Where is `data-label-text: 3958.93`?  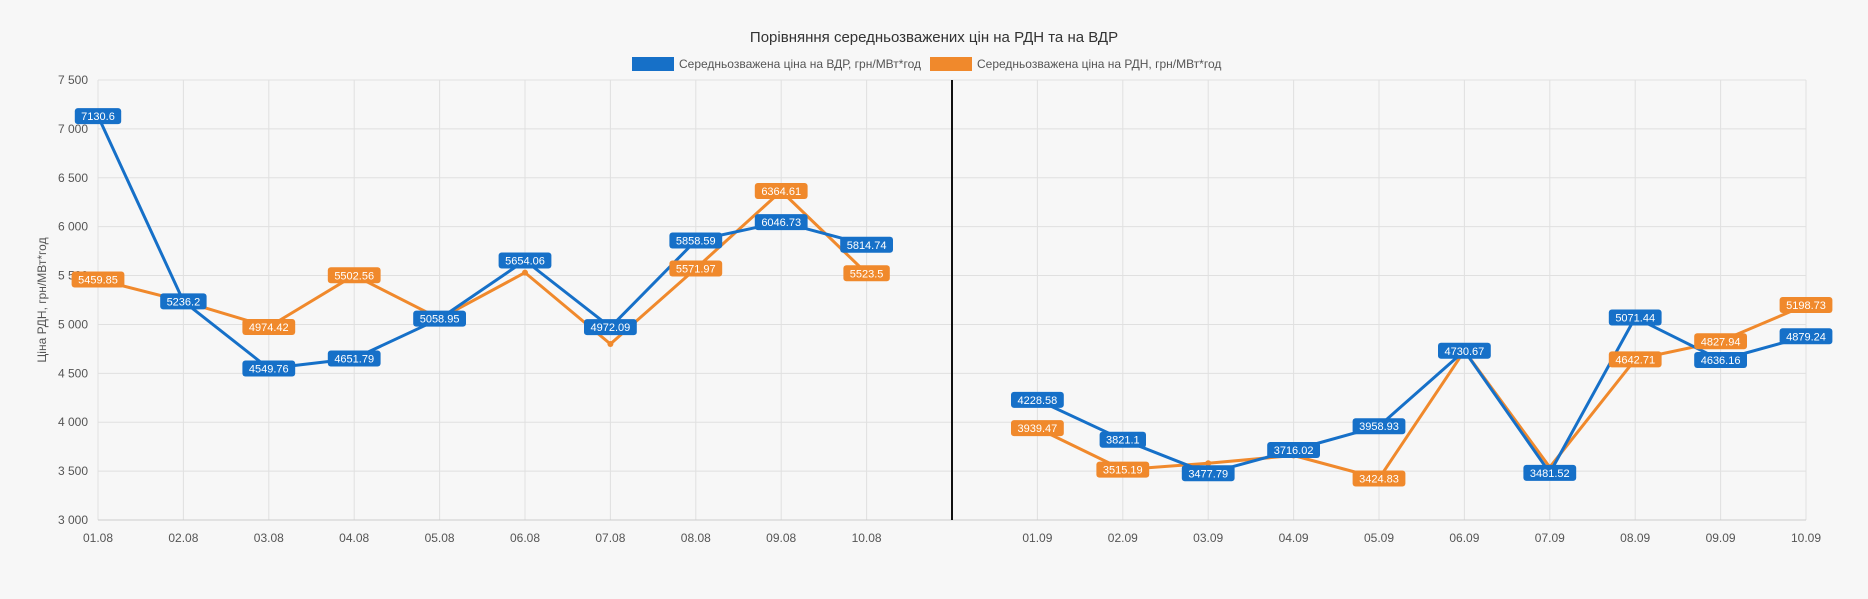 data-label-text: 3958.93 is located at coordinates (1379, 427).